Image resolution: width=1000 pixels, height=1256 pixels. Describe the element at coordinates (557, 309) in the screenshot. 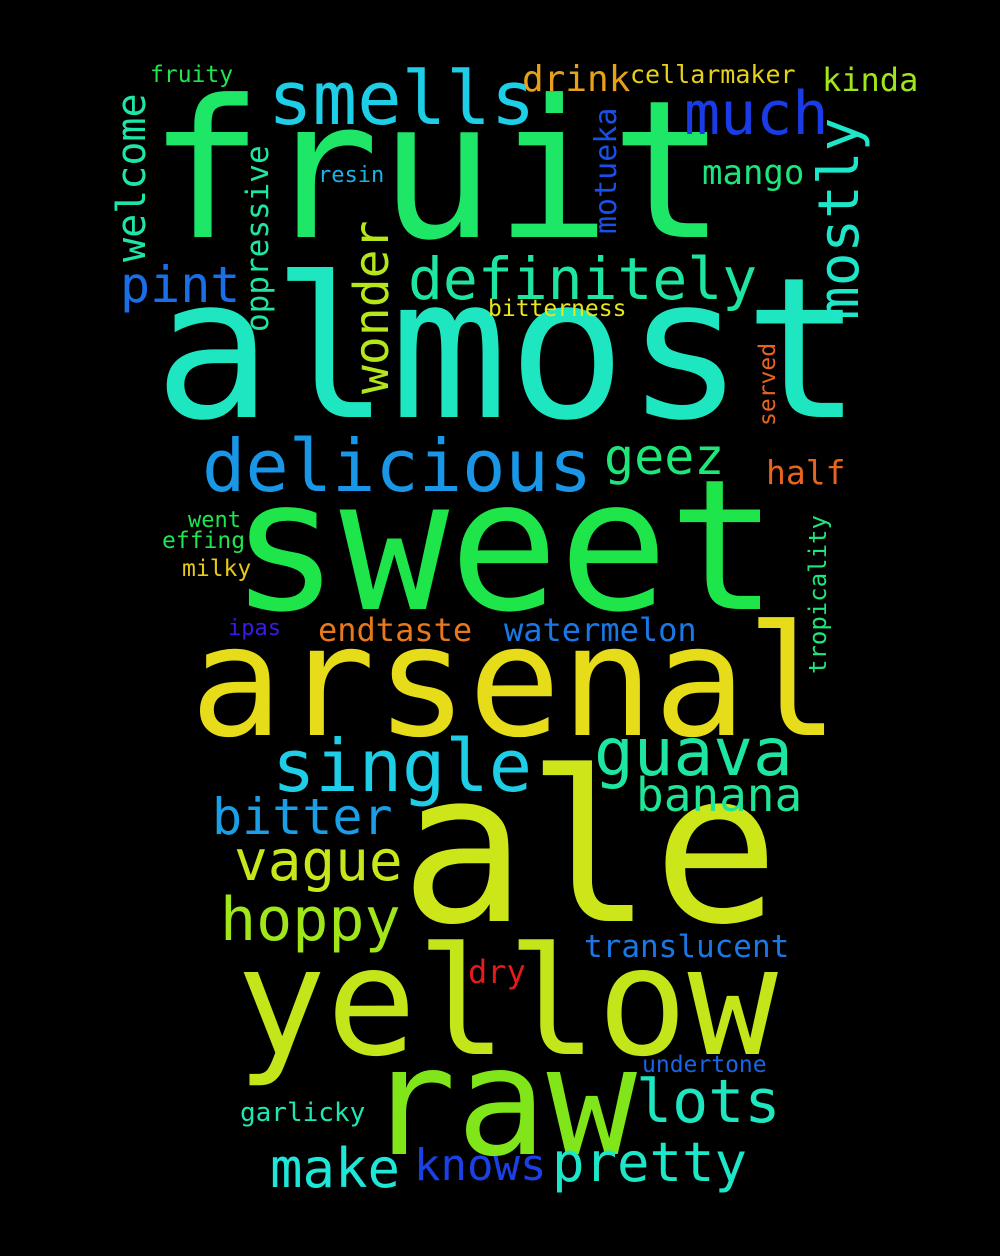

I see `word-bitterness: bitterness` at that location.